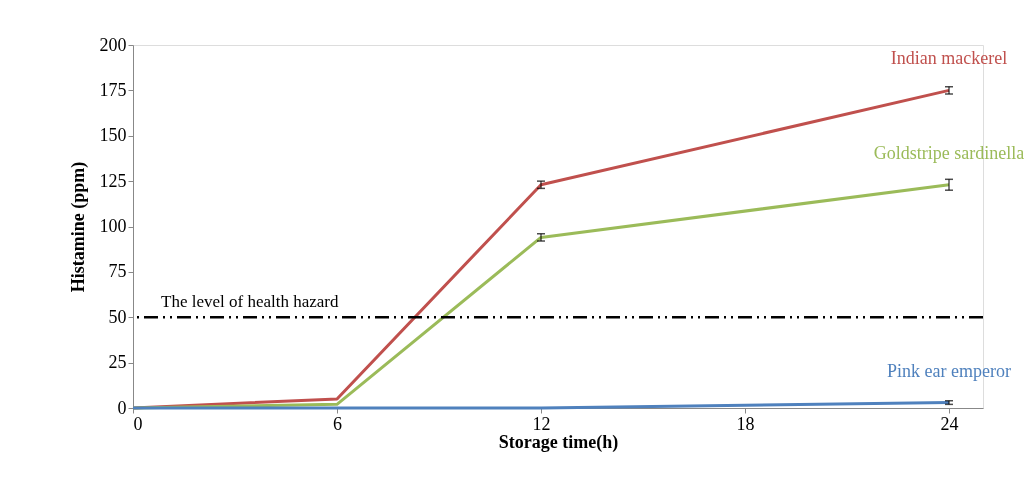 This screenshot has width=1032, height=480. Describe the element at coordinates (949, 370) in the screenshot. I see `series-label: Pink ear emperor` at that location.